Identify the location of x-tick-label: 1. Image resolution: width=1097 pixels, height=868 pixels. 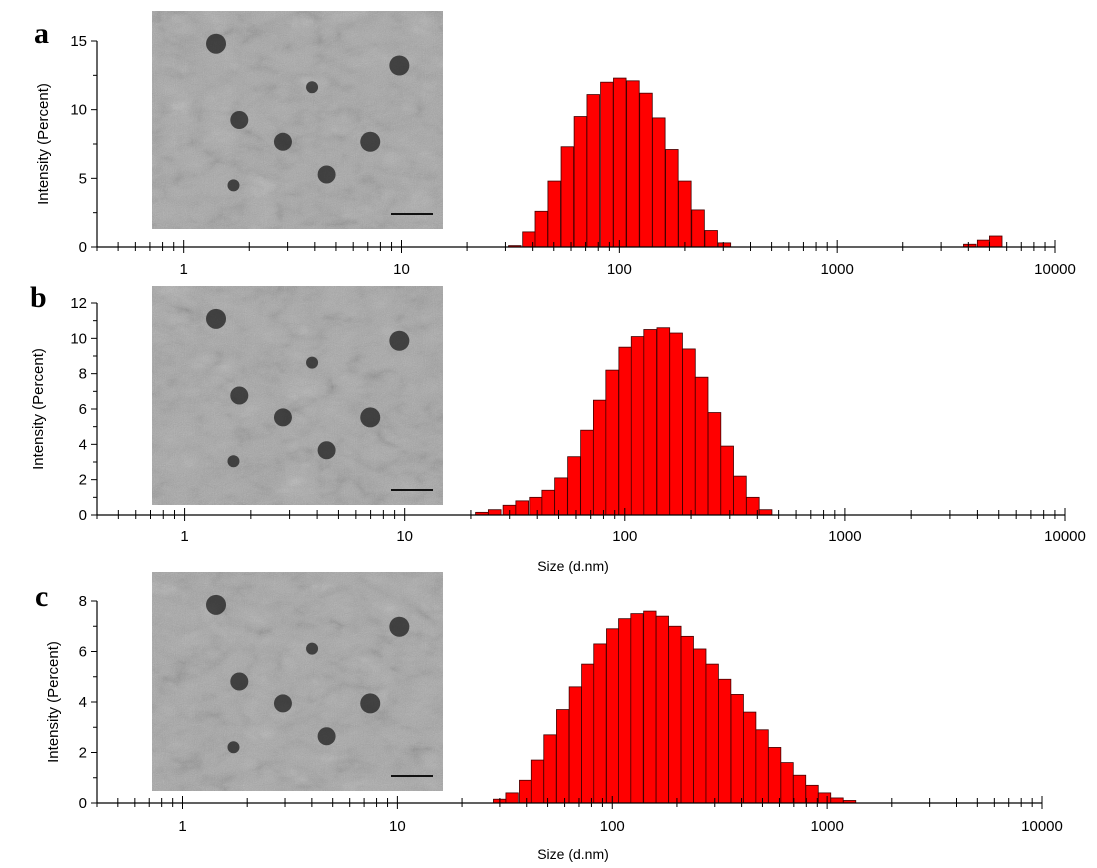
(184, 536).